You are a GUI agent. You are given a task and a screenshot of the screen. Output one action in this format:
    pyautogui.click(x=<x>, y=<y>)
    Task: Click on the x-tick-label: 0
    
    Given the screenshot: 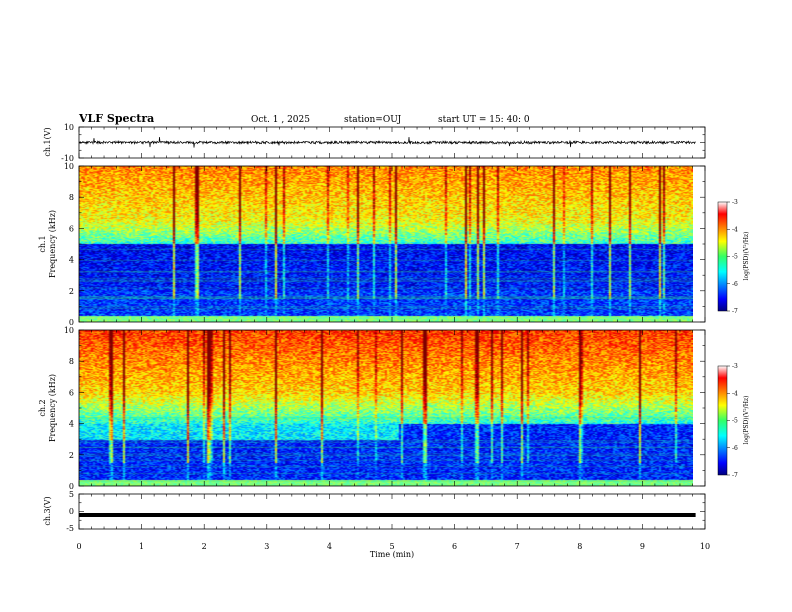 What is the action you would take?
    pyautogui.click(x=78, y=546)
    